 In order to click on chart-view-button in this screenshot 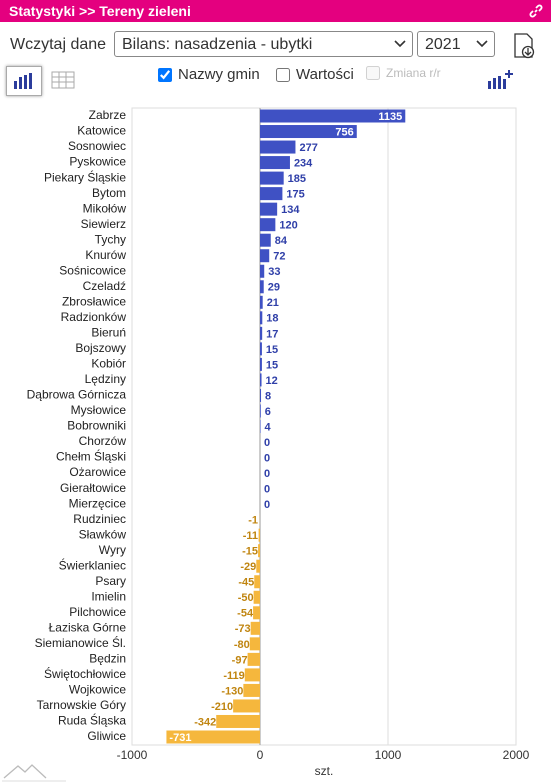, I will do `click(24, 81)`.